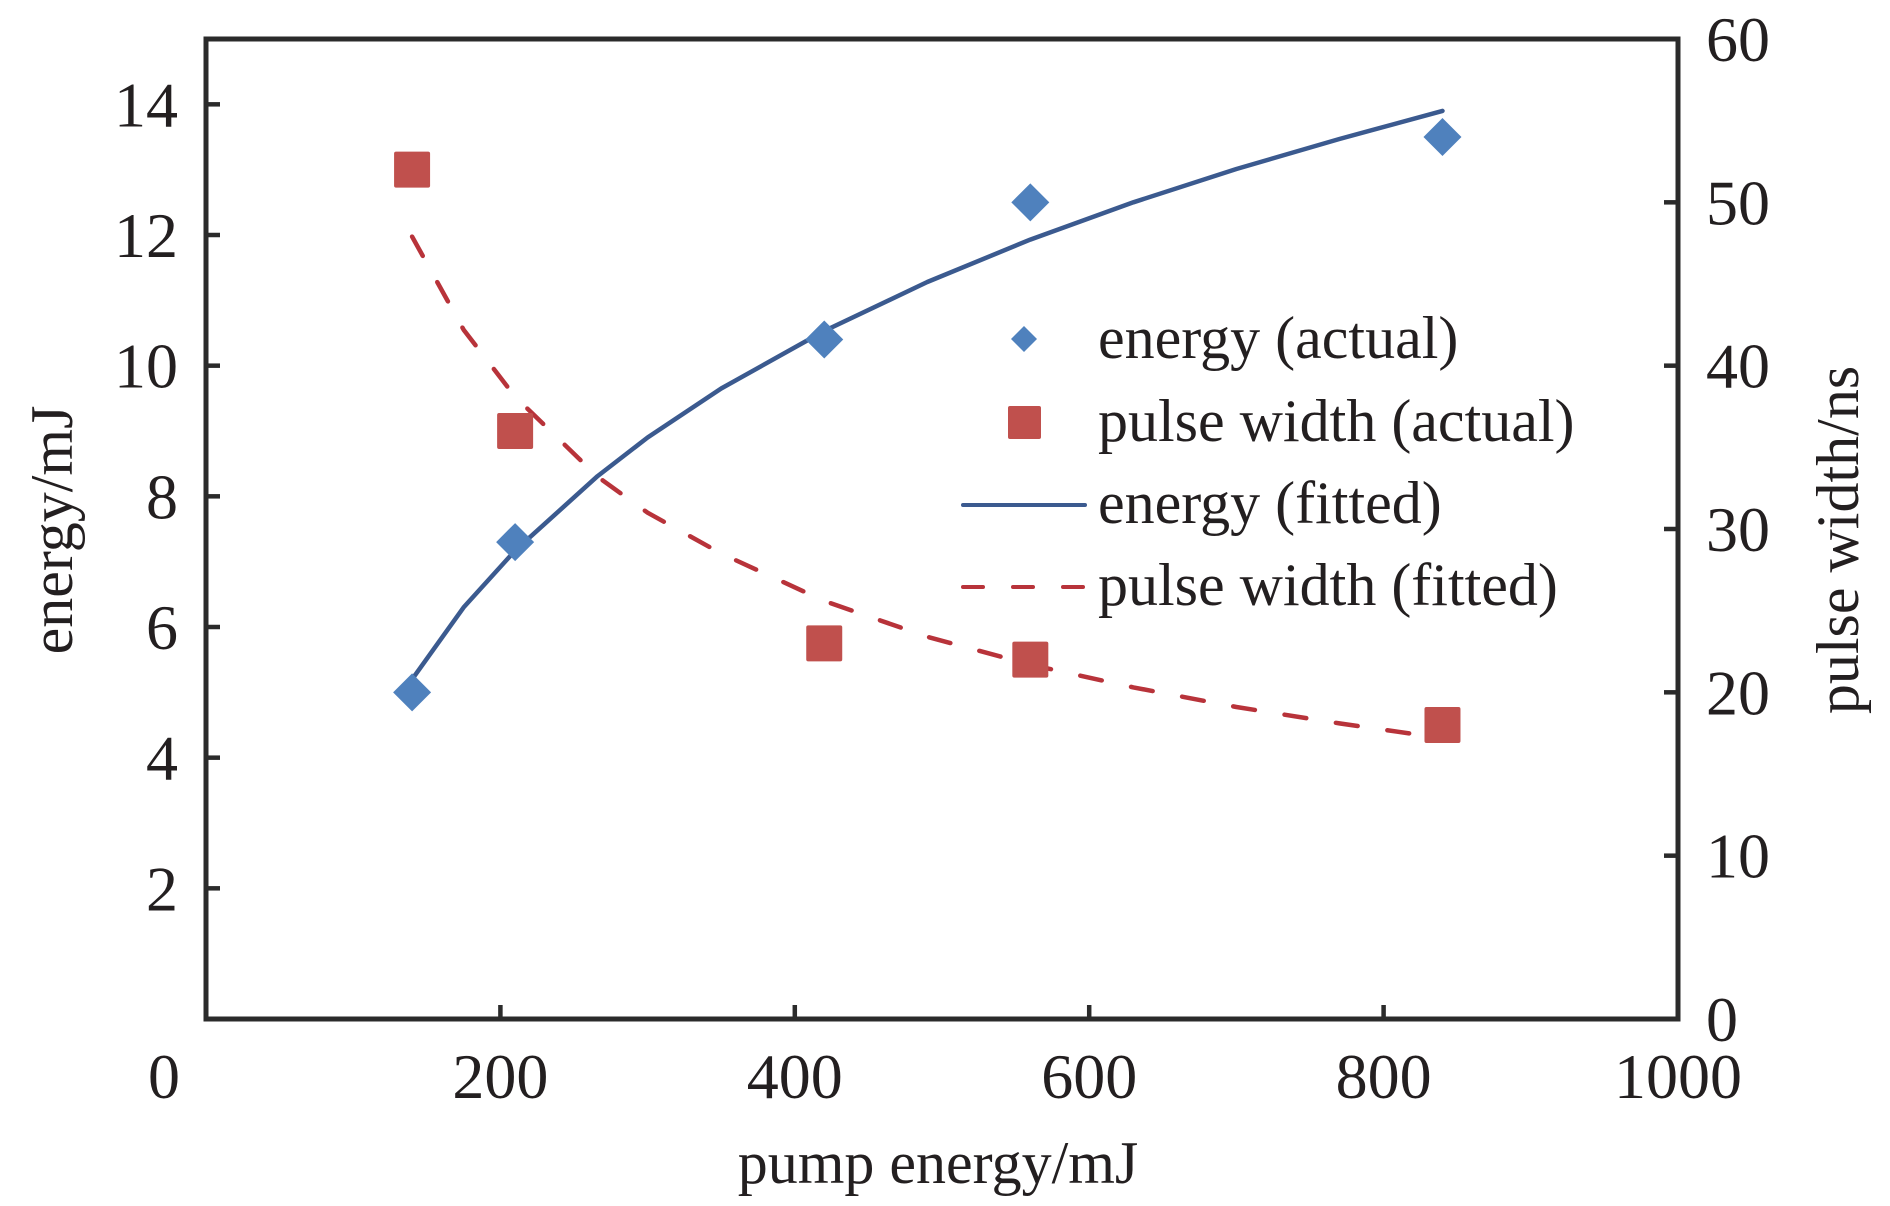 This screenshot has height=1206, width=1890. Describe the element at coordinates (1384, 1076) in the screenshot. I see `x-tick-label: 800` at that location.